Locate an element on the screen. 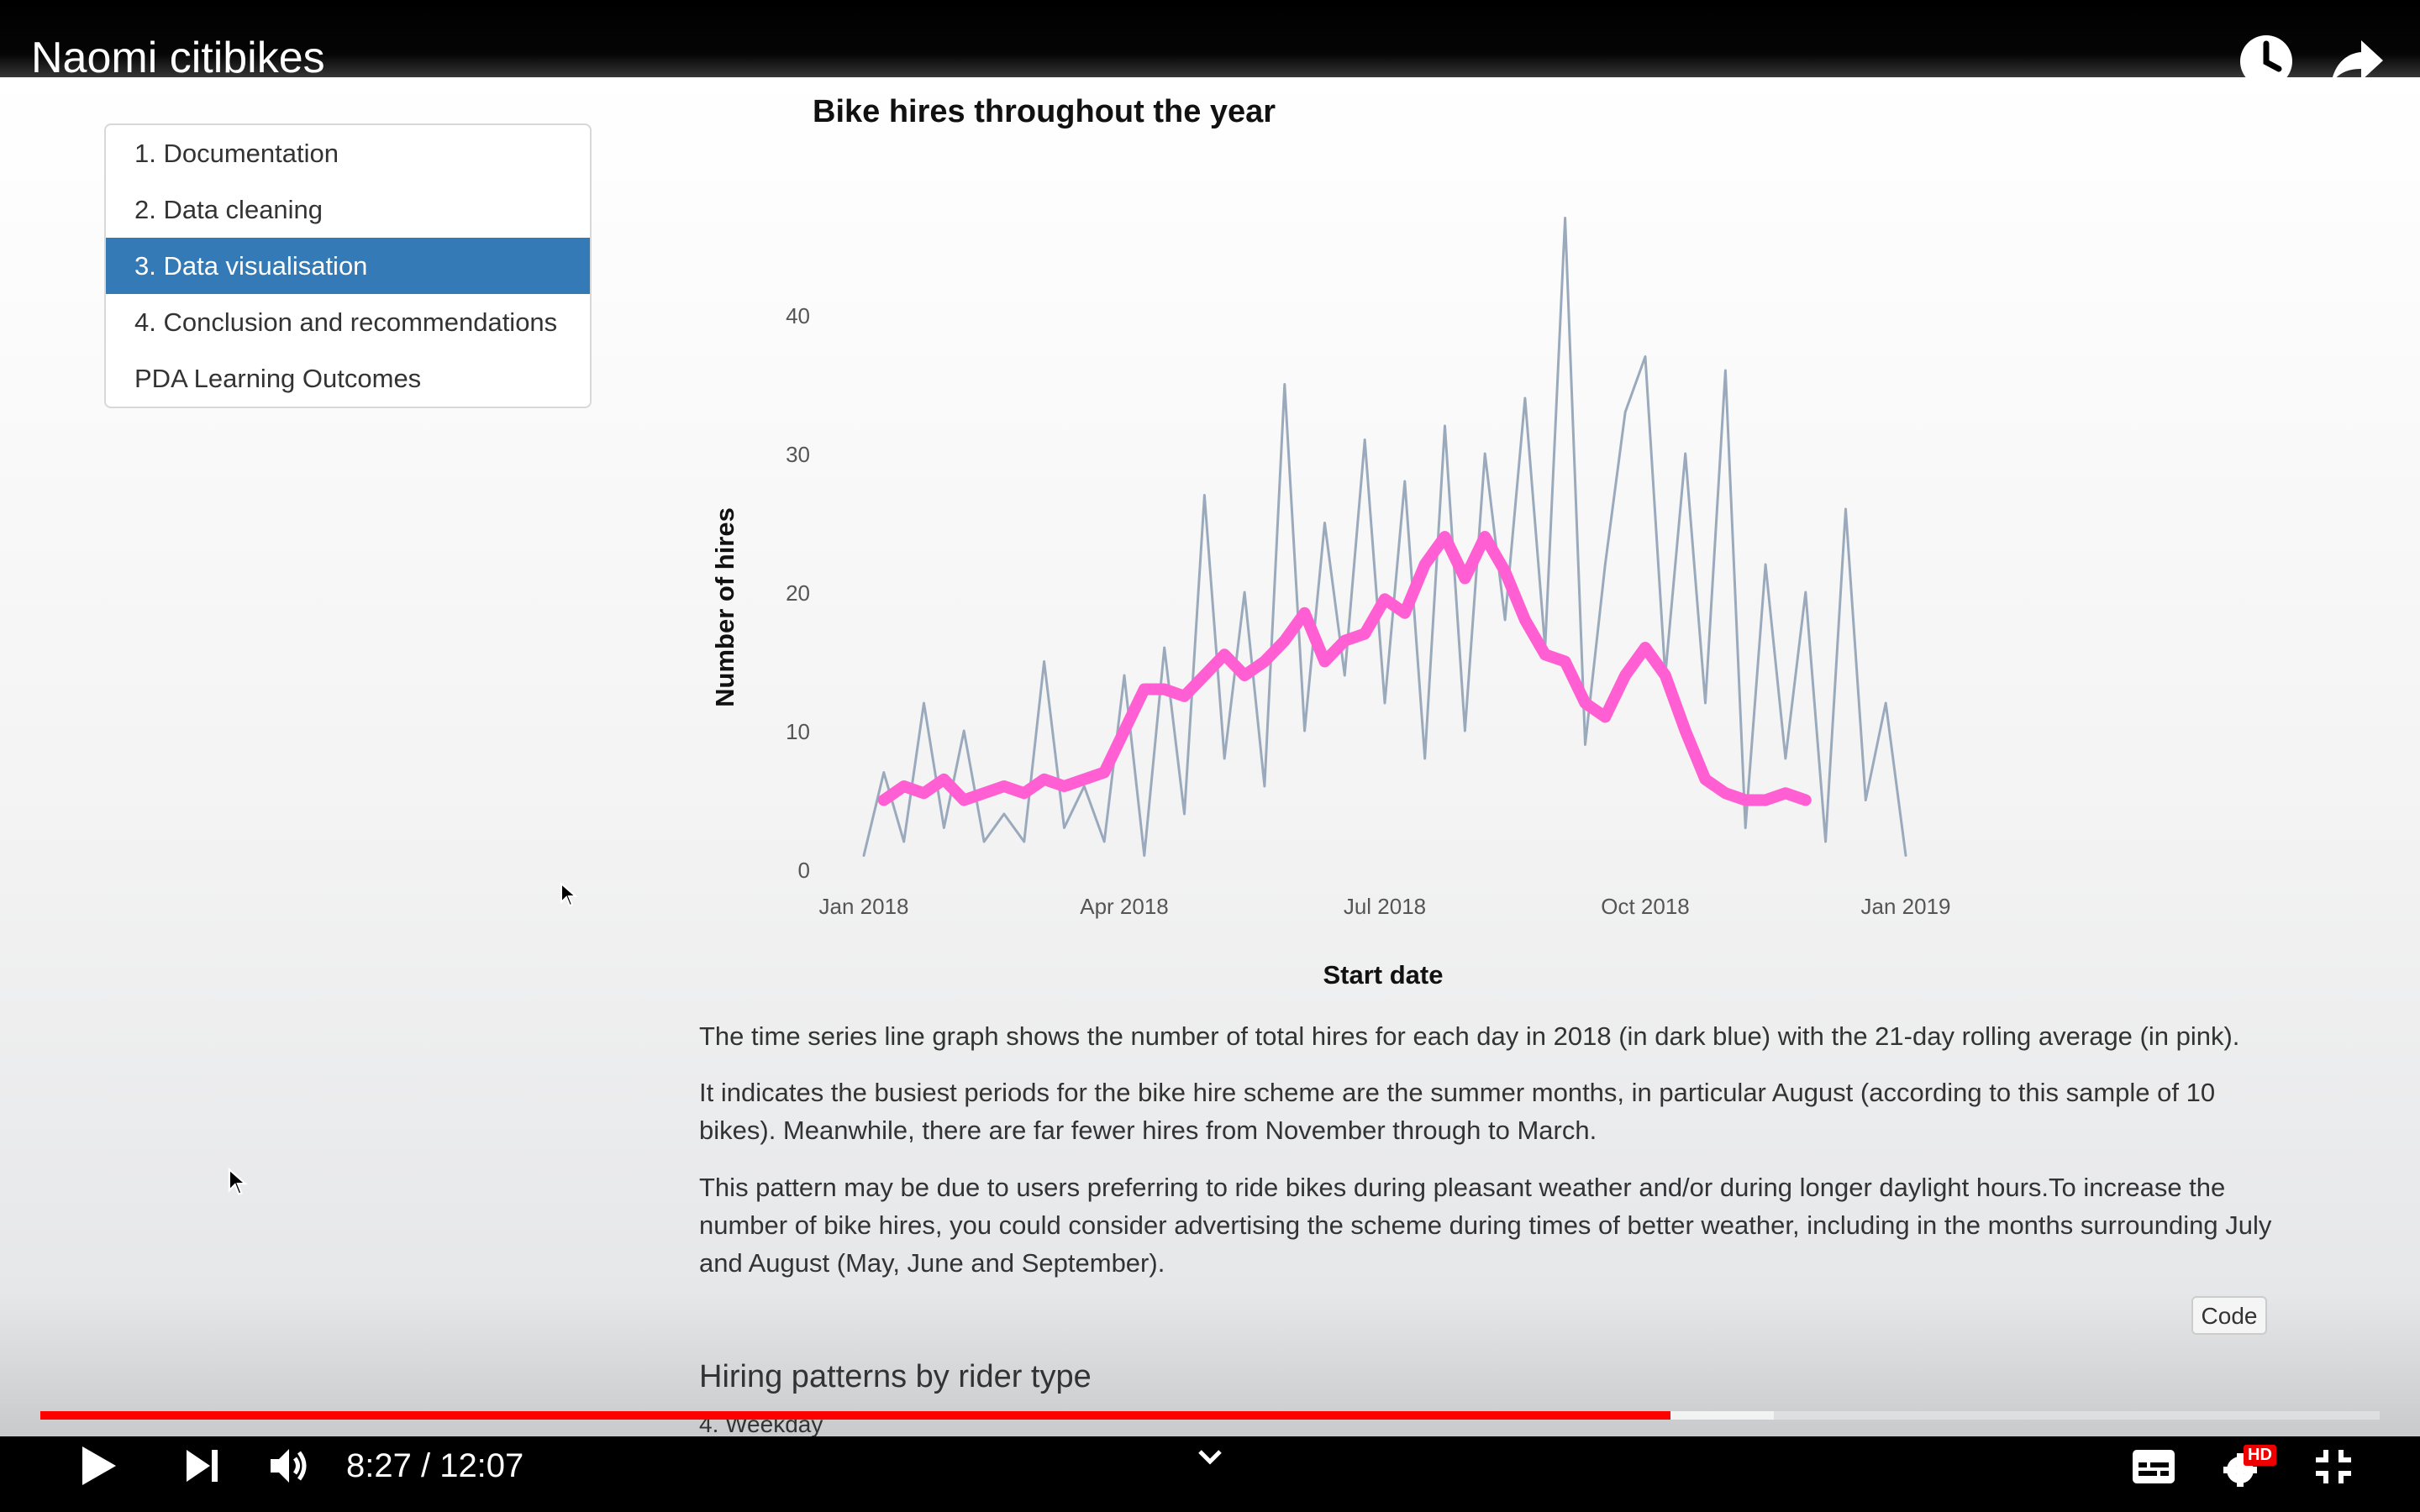 Image resolution: width=2420 pixels, height=1512 pixels. volume-icon is located at coordinates (290, 1466).